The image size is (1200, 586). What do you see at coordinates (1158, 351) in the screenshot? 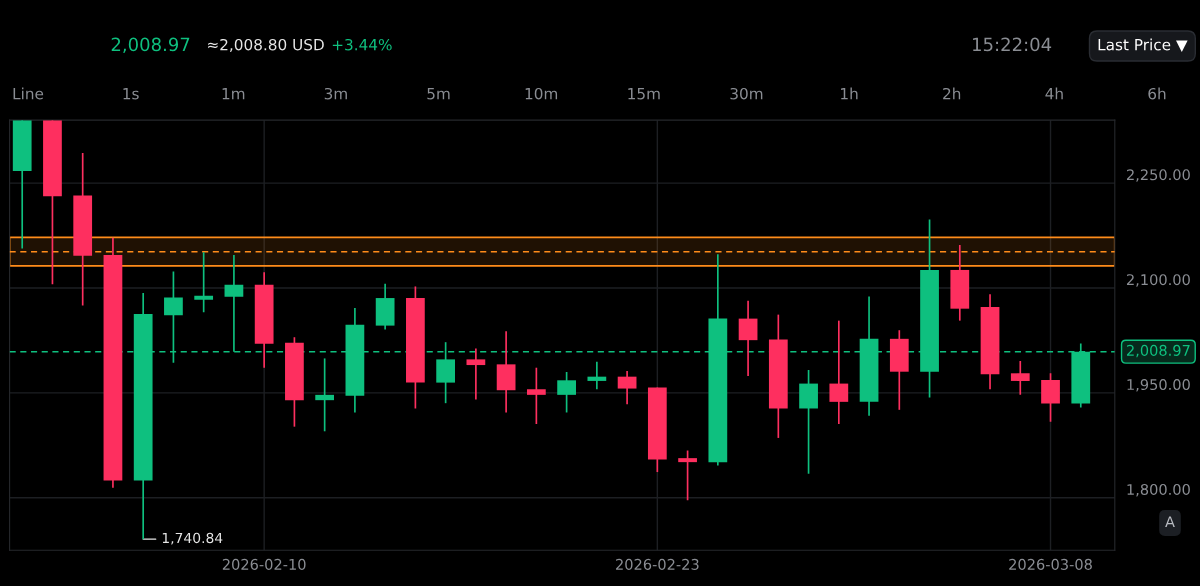
I see `ref-line-label: 2,008.97` at bounding box center [1158, 351].